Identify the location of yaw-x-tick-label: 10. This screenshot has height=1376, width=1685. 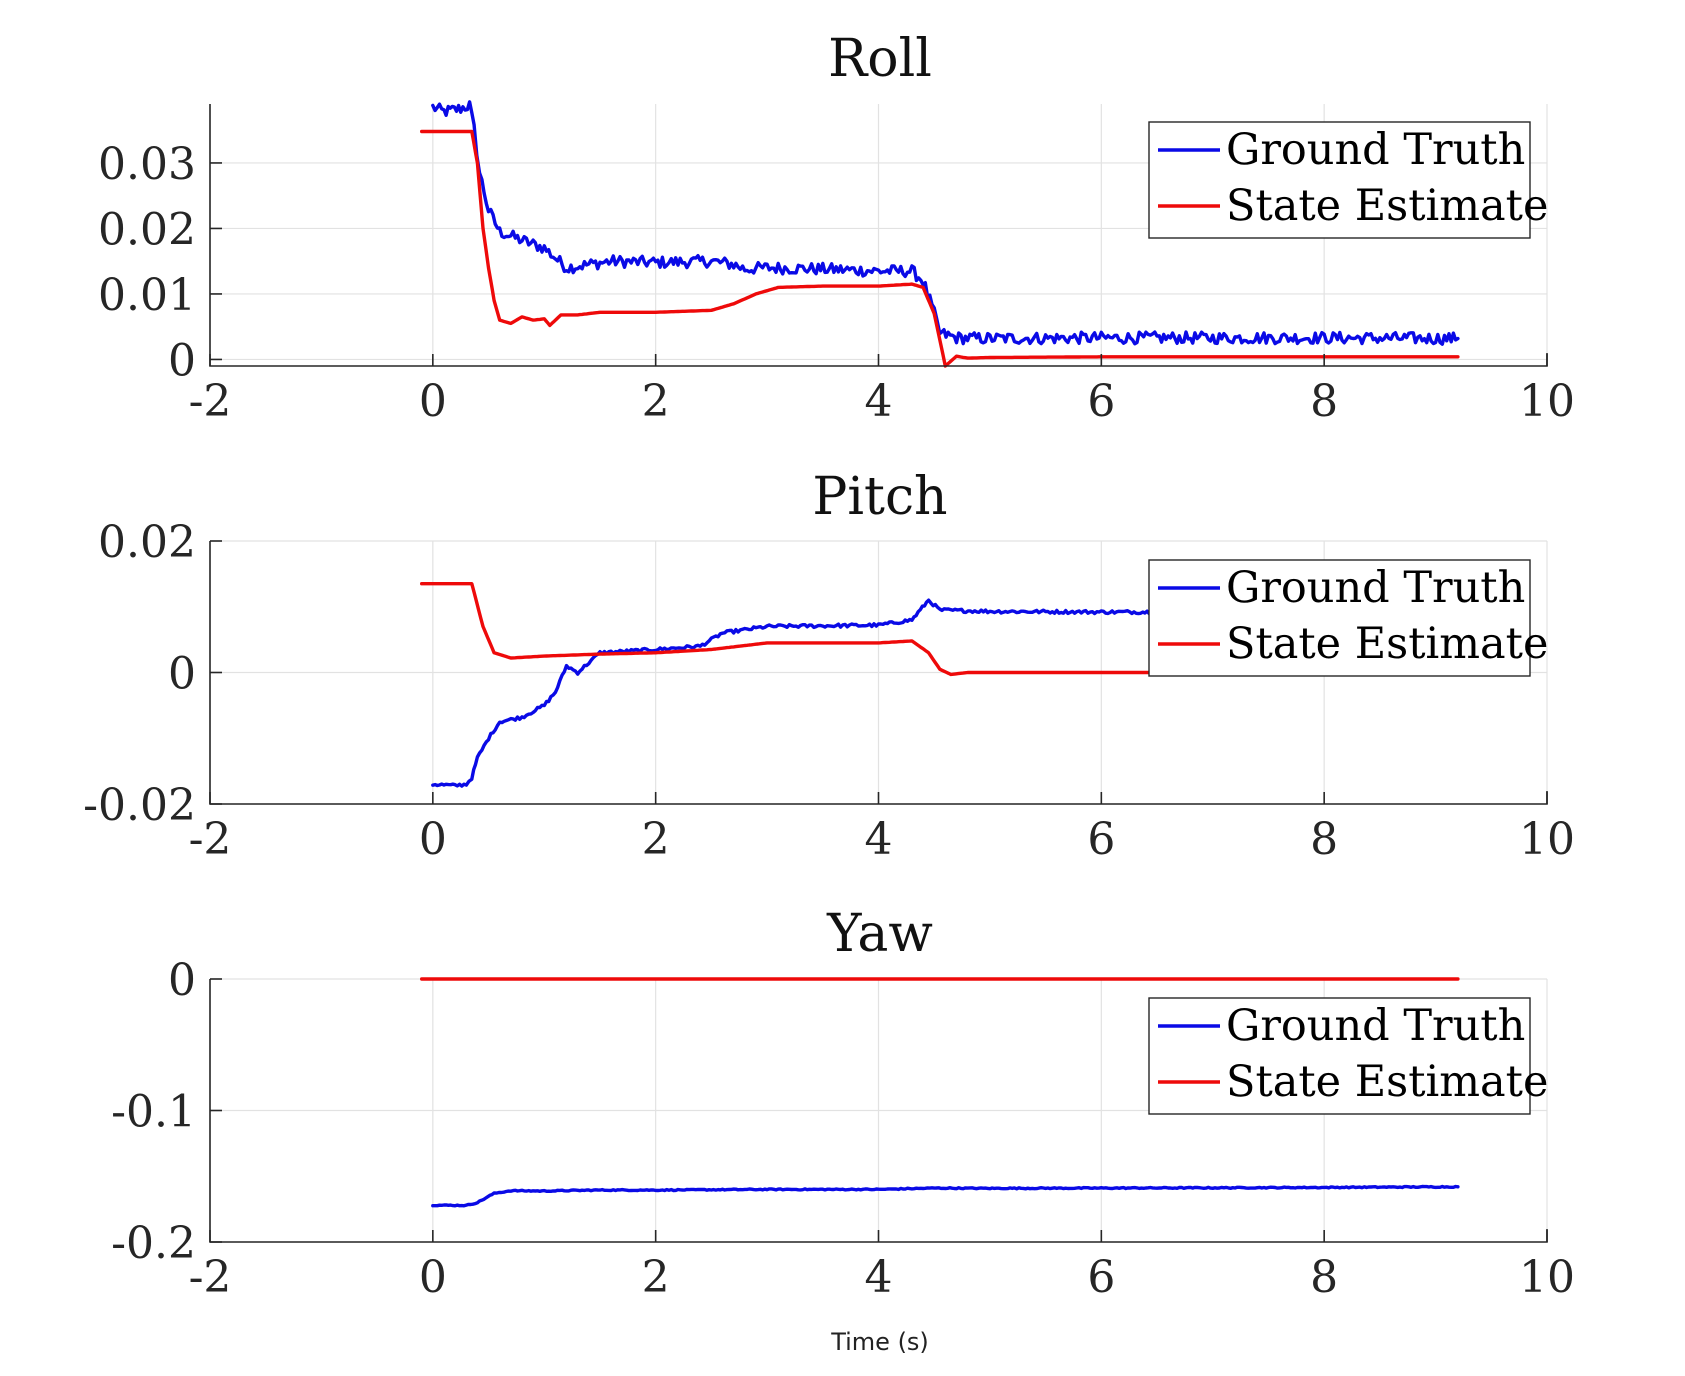
(1547, 1277).